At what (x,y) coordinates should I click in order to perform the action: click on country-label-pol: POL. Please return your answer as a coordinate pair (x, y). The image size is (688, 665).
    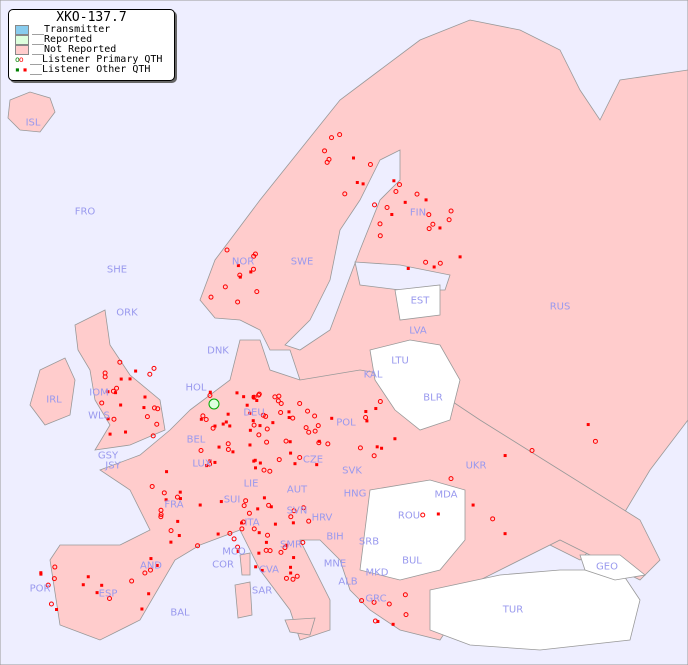
    Looking at the image, I should click on (346, 423).